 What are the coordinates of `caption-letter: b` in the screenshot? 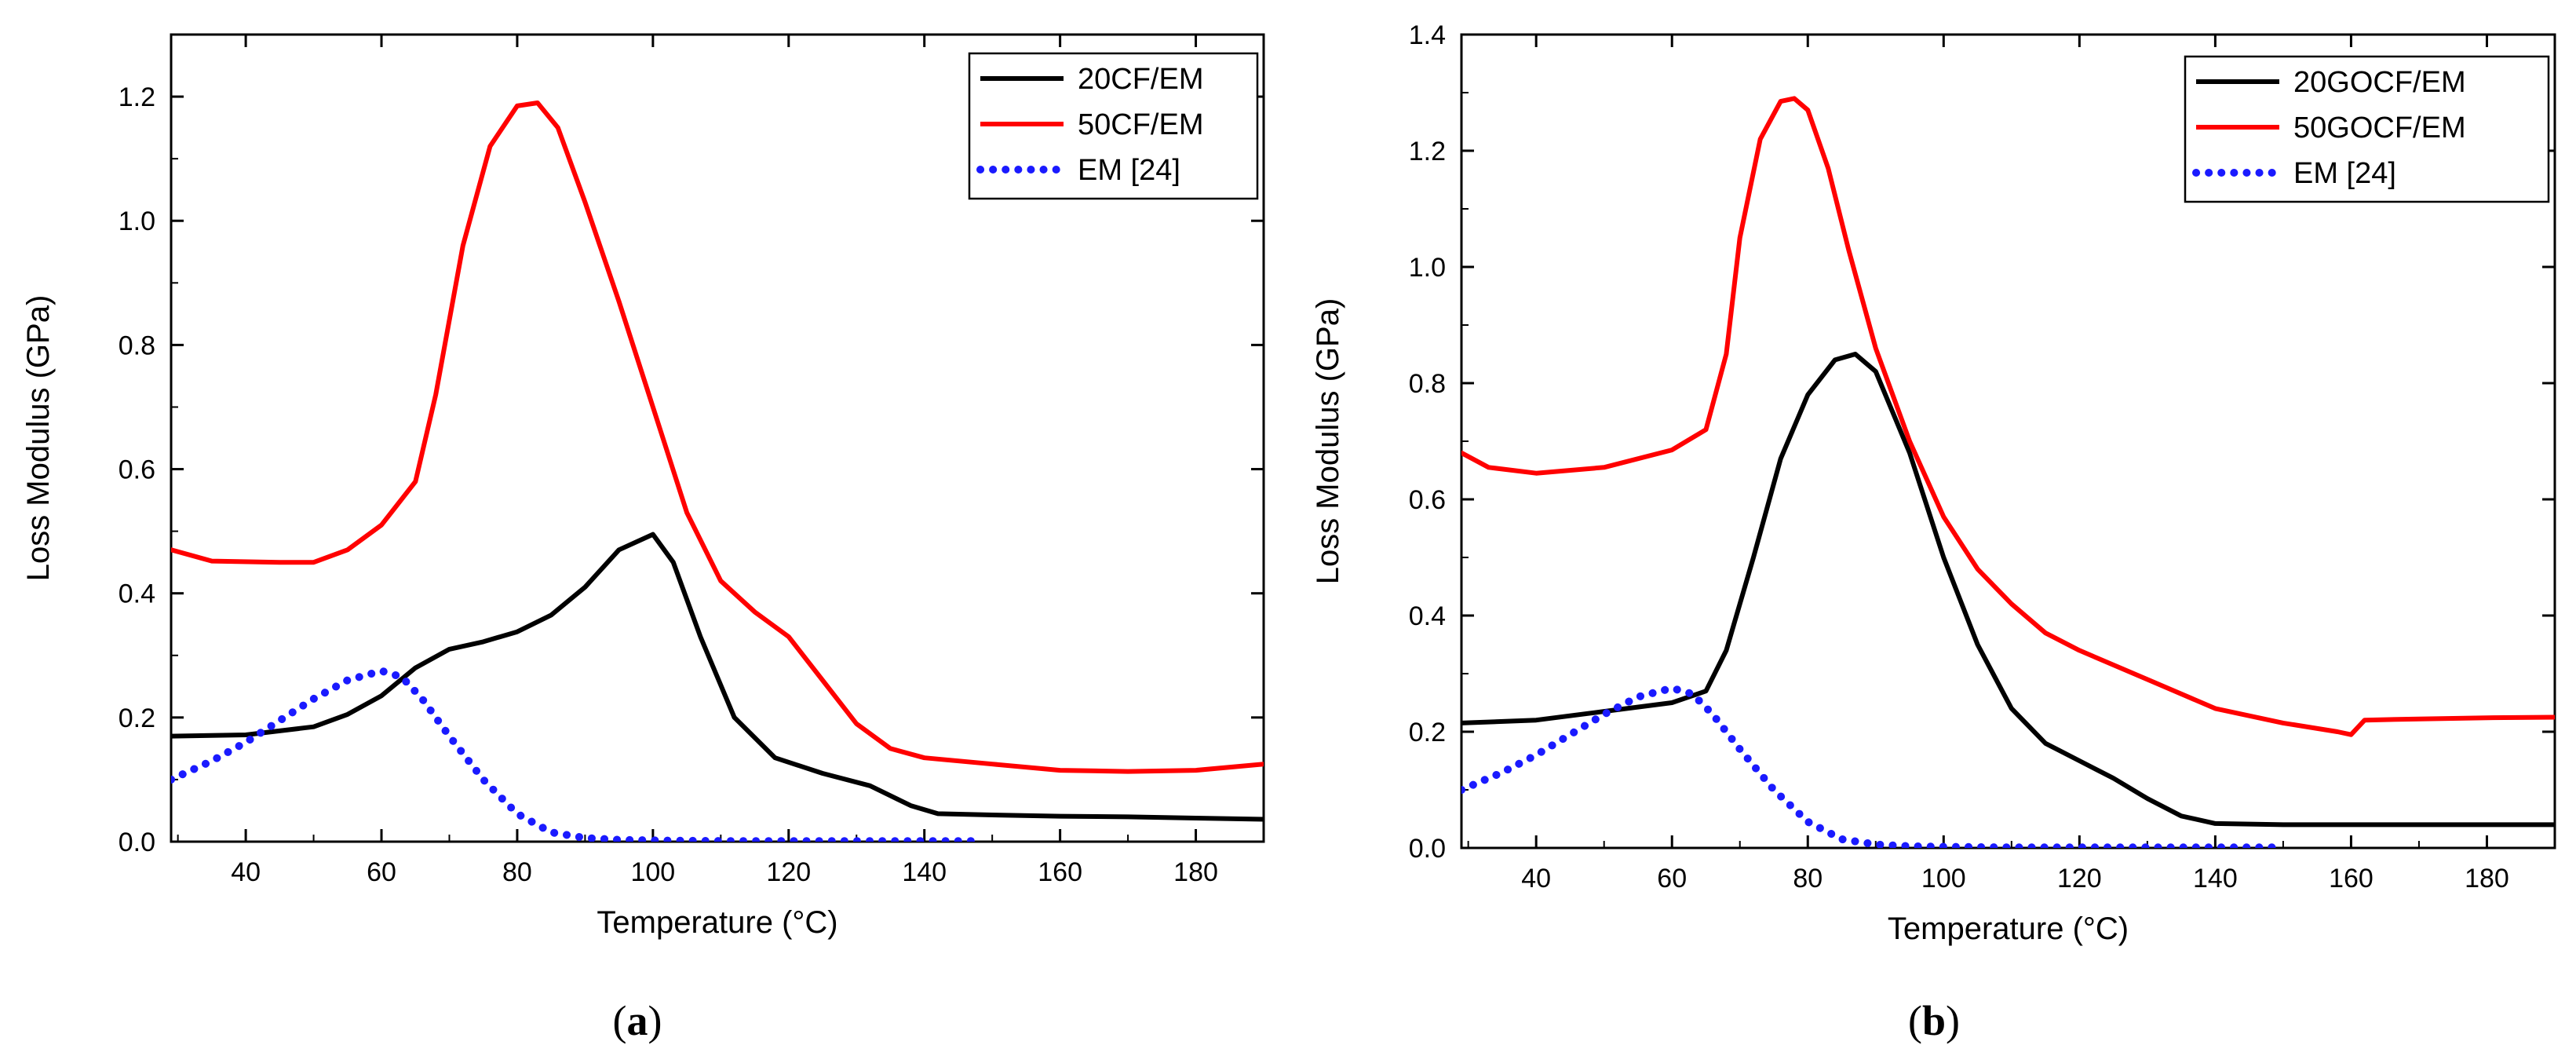 It's located at (1934, 1021).